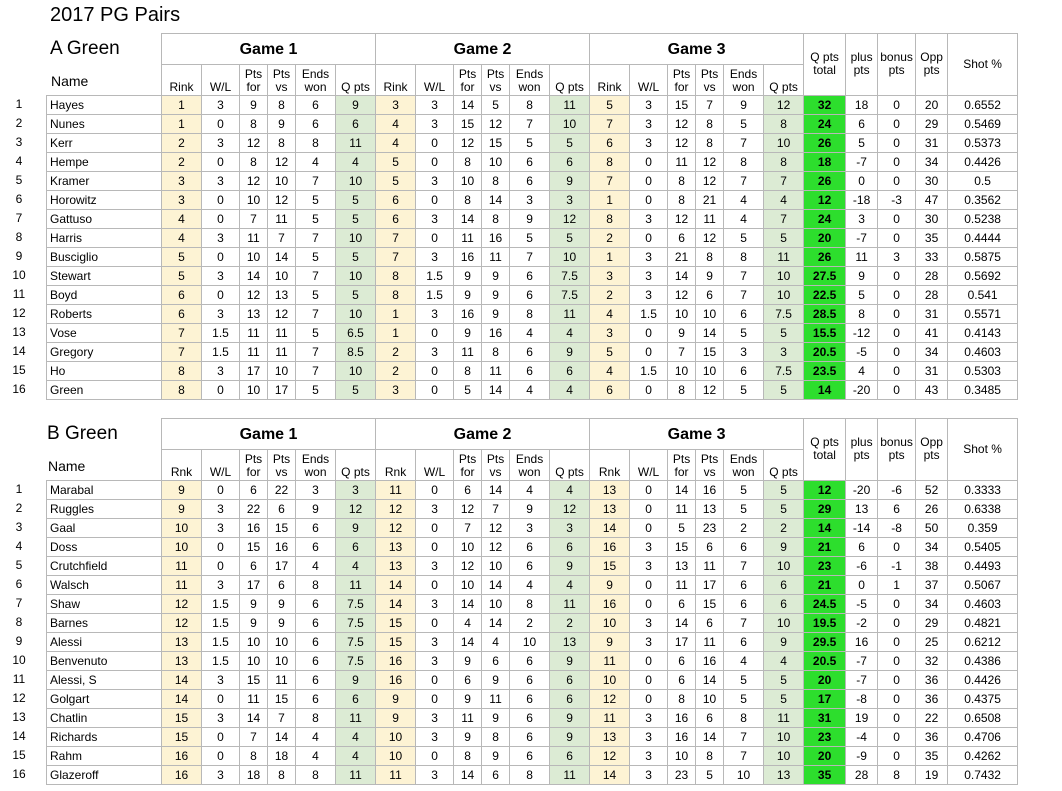 This screenshot has width=1062, height=791. What do you see at coordinates (932, 238) in the screenshot?
I see `opp-pts-cell: 35` at bounding box center [932, 238].